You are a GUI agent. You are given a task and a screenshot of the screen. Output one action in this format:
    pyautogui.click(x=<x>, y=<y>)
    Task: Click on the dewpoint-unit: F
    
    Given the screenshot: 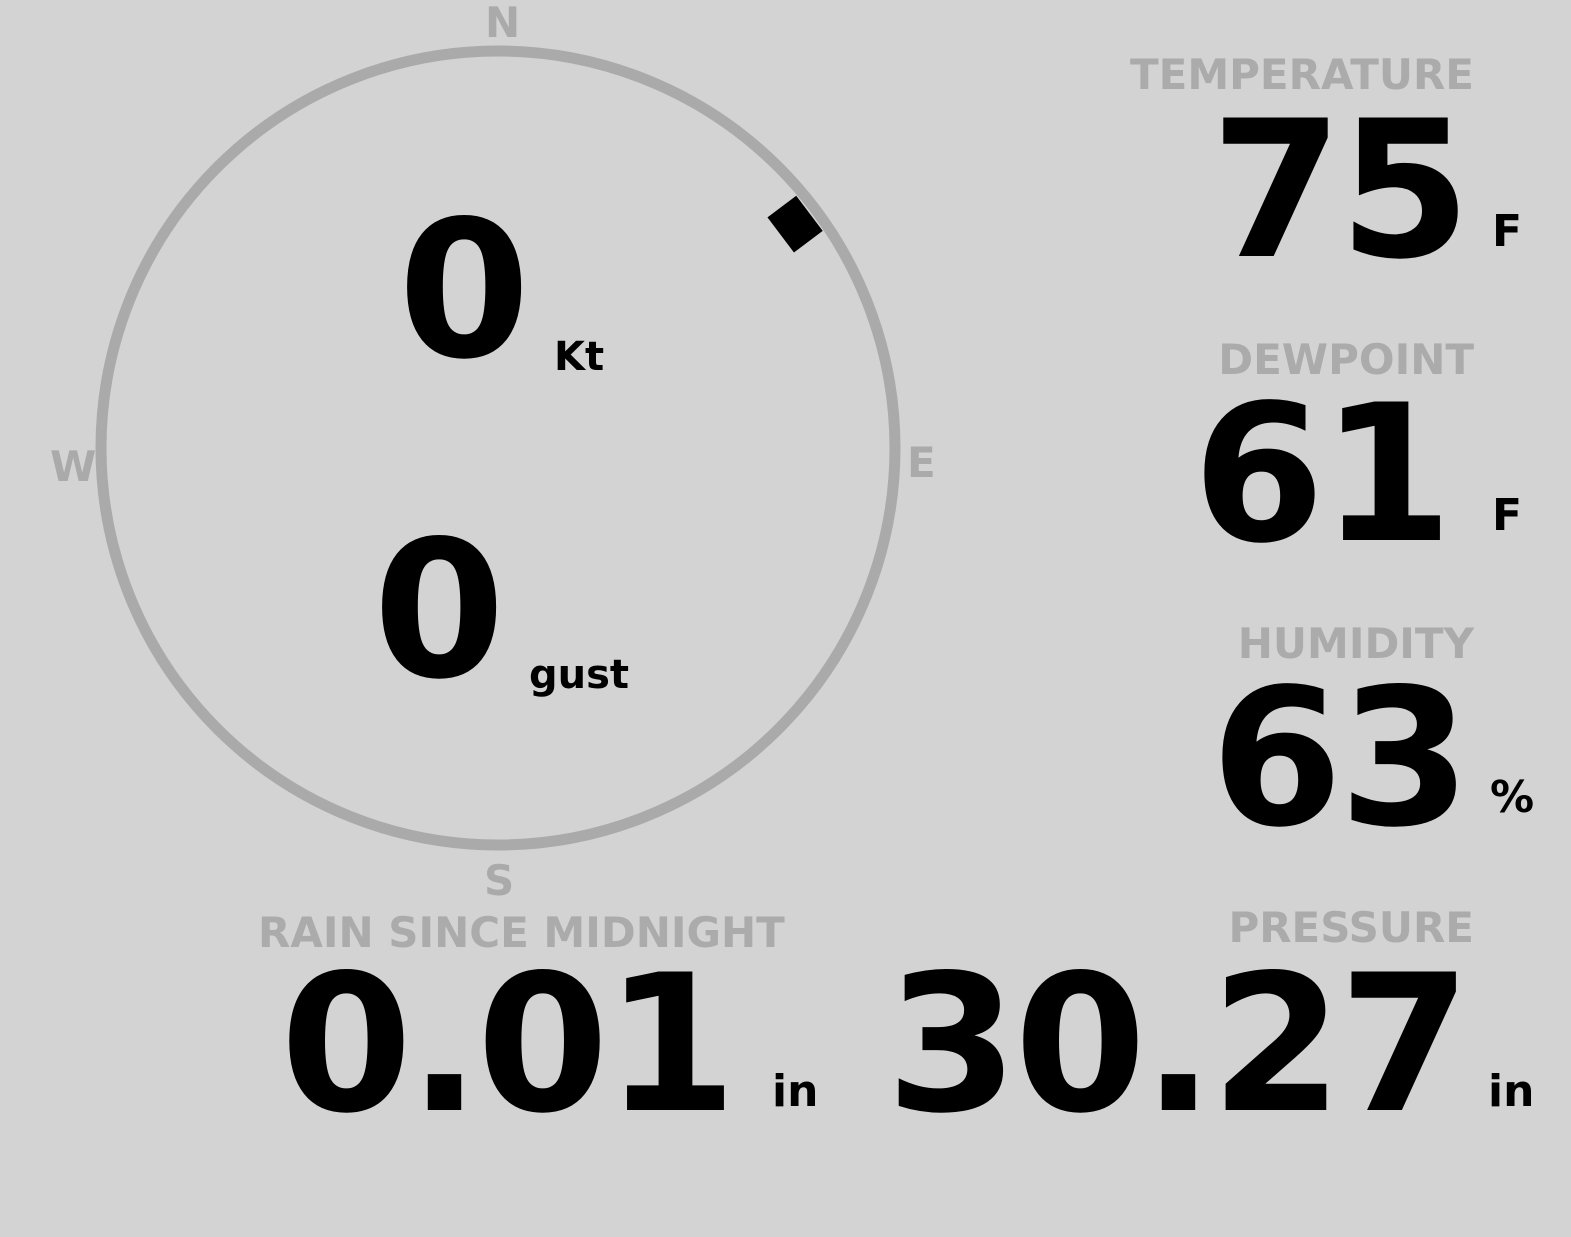 What is the action you would take?
    pyautogui.click(x=1507, y=515)
    